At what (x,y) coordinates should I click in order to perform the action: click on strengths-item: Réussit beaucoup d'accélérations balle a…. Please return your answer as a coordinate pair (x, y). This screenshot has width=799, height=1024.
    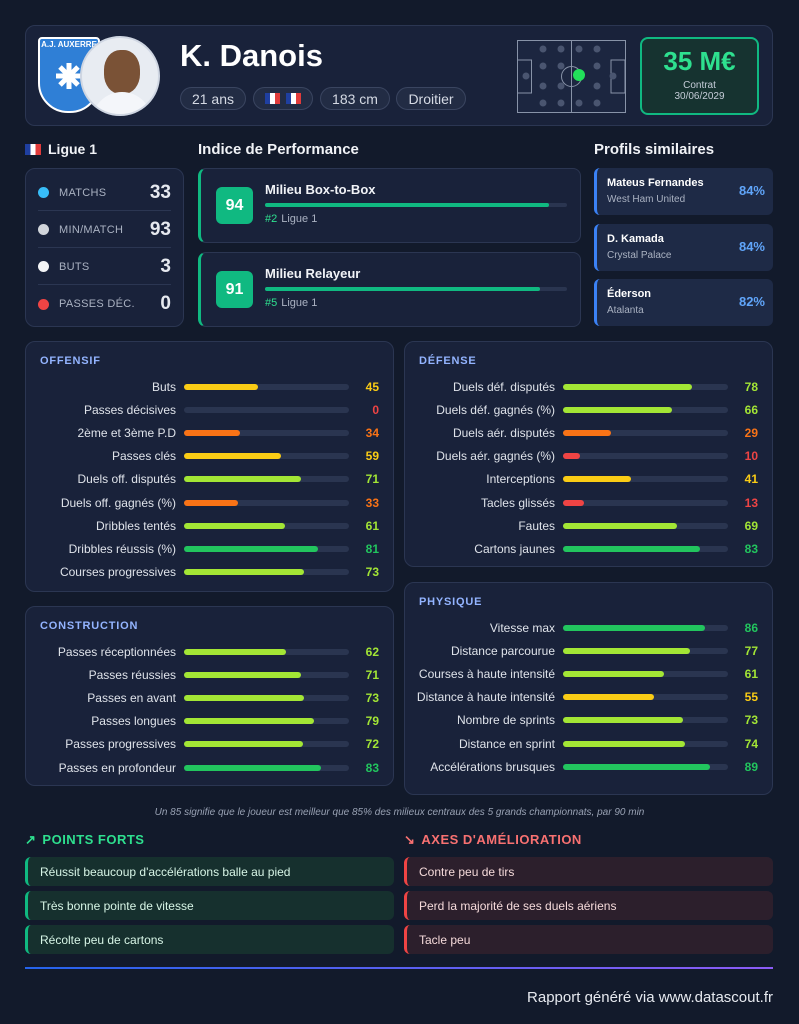
    Looking at the image, I should click on (209, 871).